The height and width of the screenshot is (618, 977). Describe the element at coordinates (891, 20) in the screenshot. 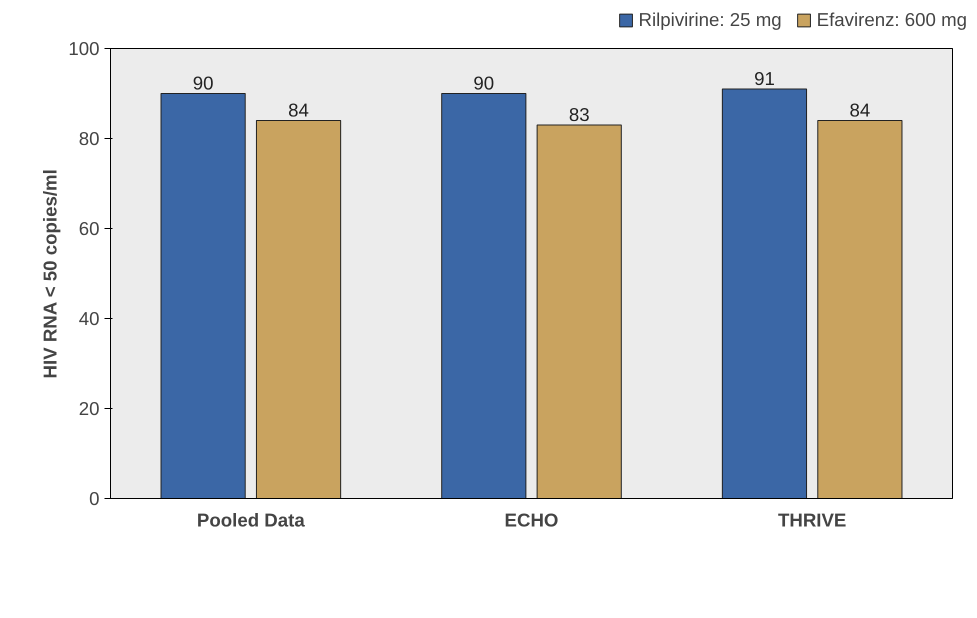

I see `legend-label: Efavirenz: 600 mg` at that location.